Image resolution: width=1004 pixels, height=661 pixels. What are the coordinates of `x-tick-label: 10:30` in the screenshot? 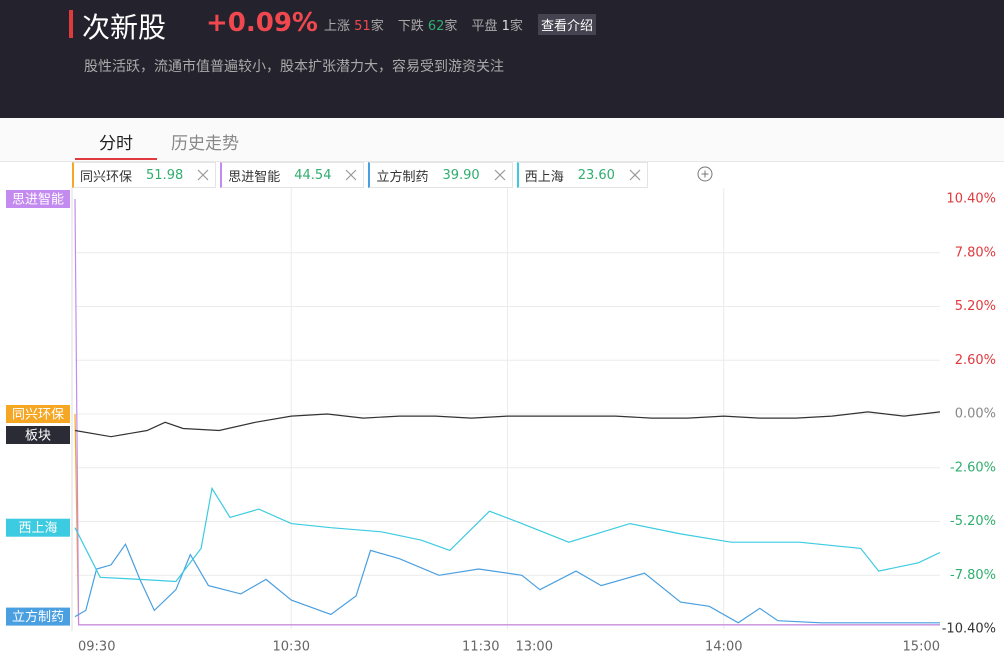 It's located at (291, 647).